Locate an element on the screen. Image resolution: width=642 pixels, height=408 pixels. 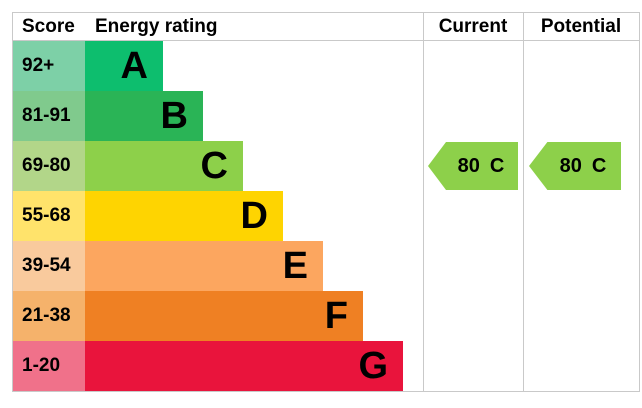
band-c-letter: C is located at coordinates (214, 166).